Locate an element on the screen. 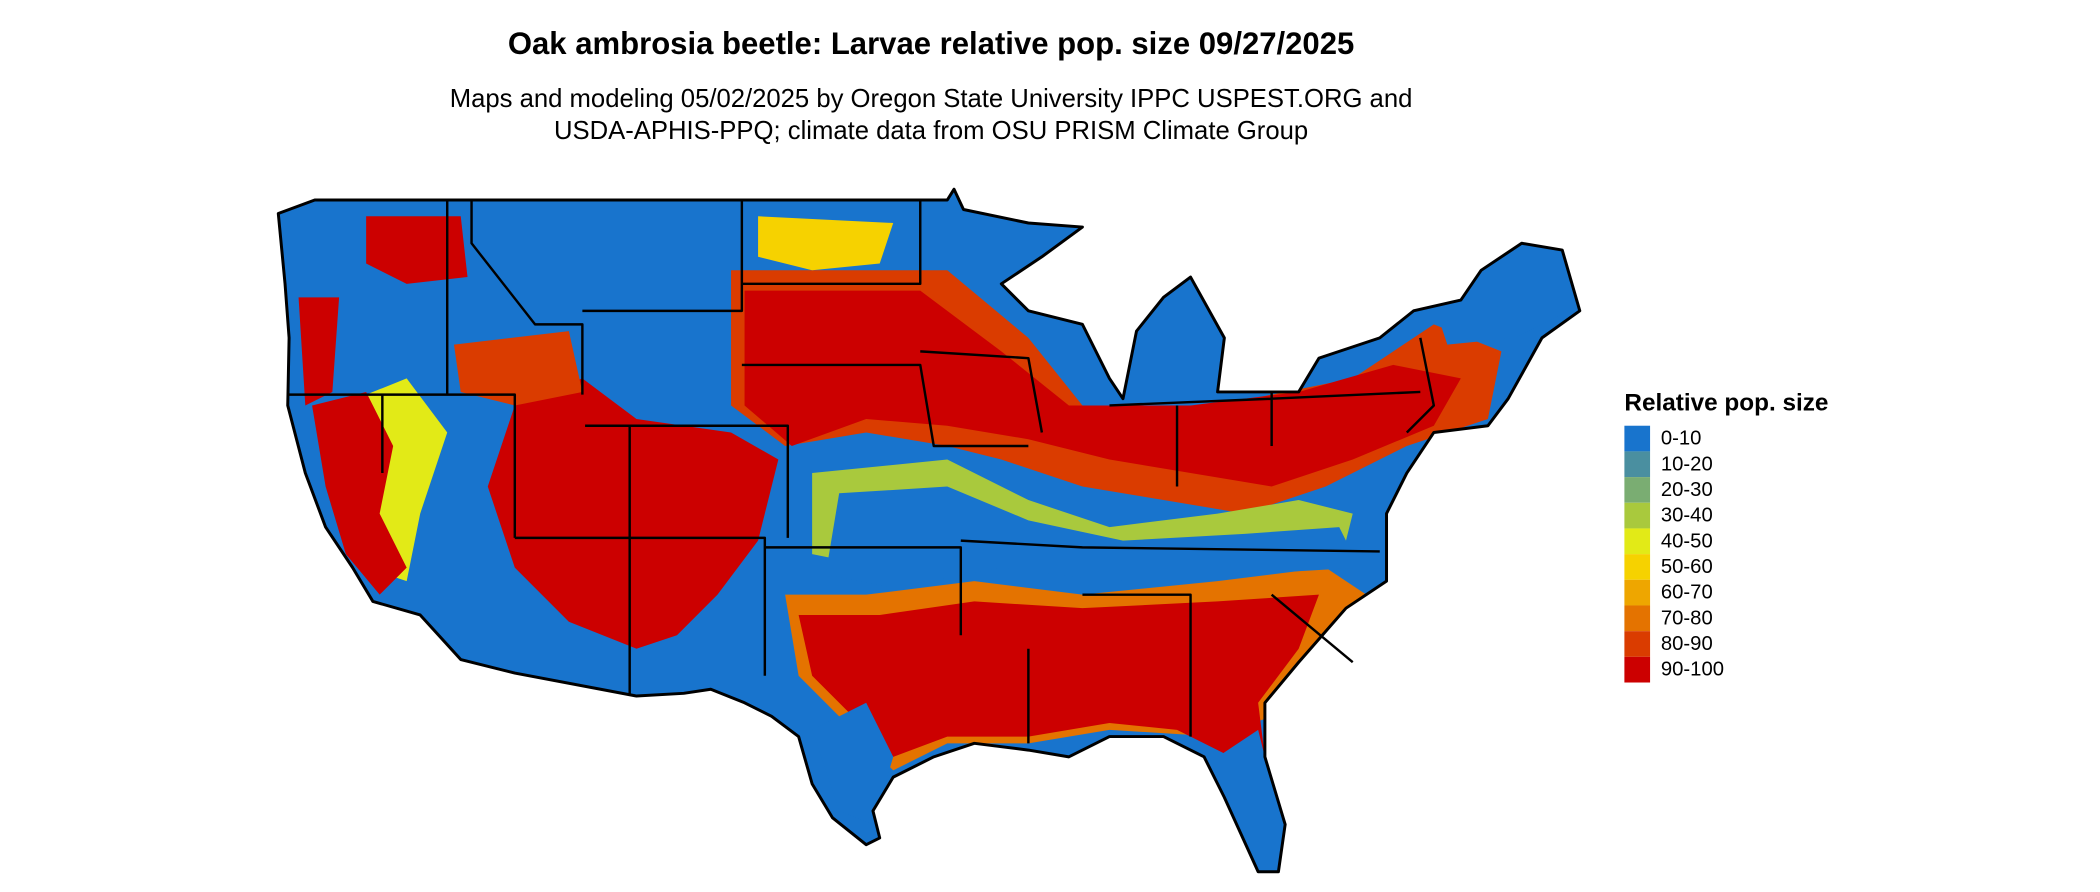 The width and height of the screenshot is (2100, 892). legend-label: 40-50 is located at coordinates (1687, 541).